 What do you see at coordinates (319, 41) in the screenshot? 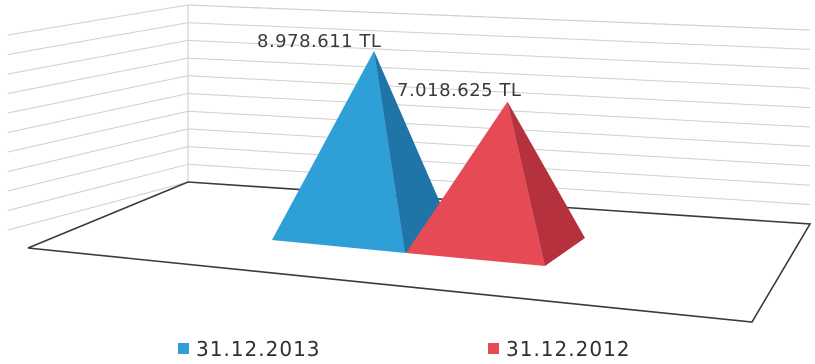
I see `data-label-2013: 8.978.611 TL` at bounding box center [319, 41].